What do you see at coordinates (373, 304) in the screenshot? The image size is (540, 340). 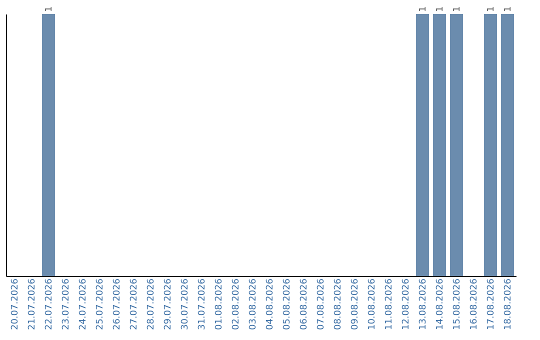 I see `x-tick-label: 10.08.2026` at bounding box center [373, 304].